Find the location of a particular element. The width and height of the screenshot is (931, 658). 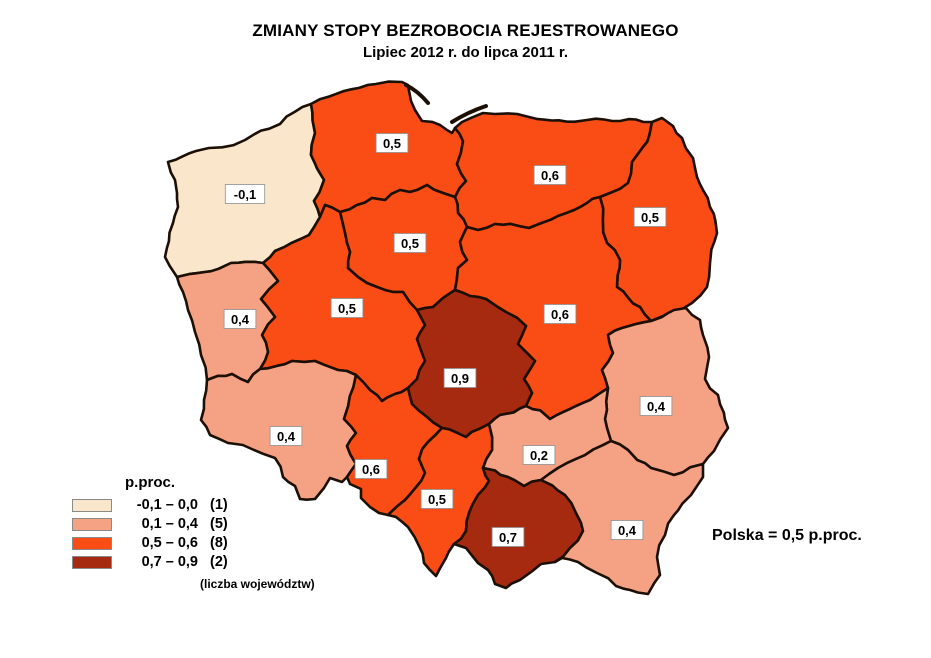

svg-text: 0,2 is located at coordinates (539, 455).